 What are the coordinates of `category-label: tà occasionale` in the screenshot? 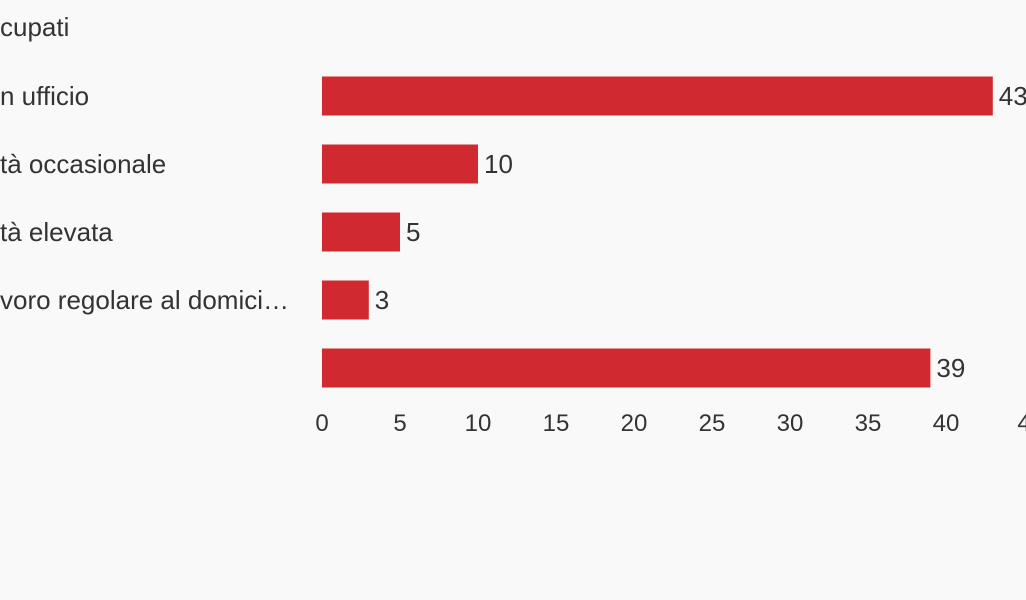 It's located at (83, 164).